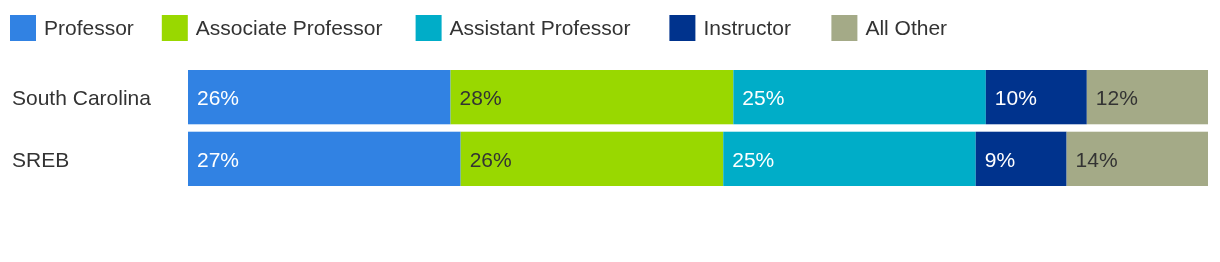 The width and height of the screenshot is (1220, 262). Describe the element at coordinates (289, 27) in the screenshot. I see `legend-label: Associate Professor` at that location.